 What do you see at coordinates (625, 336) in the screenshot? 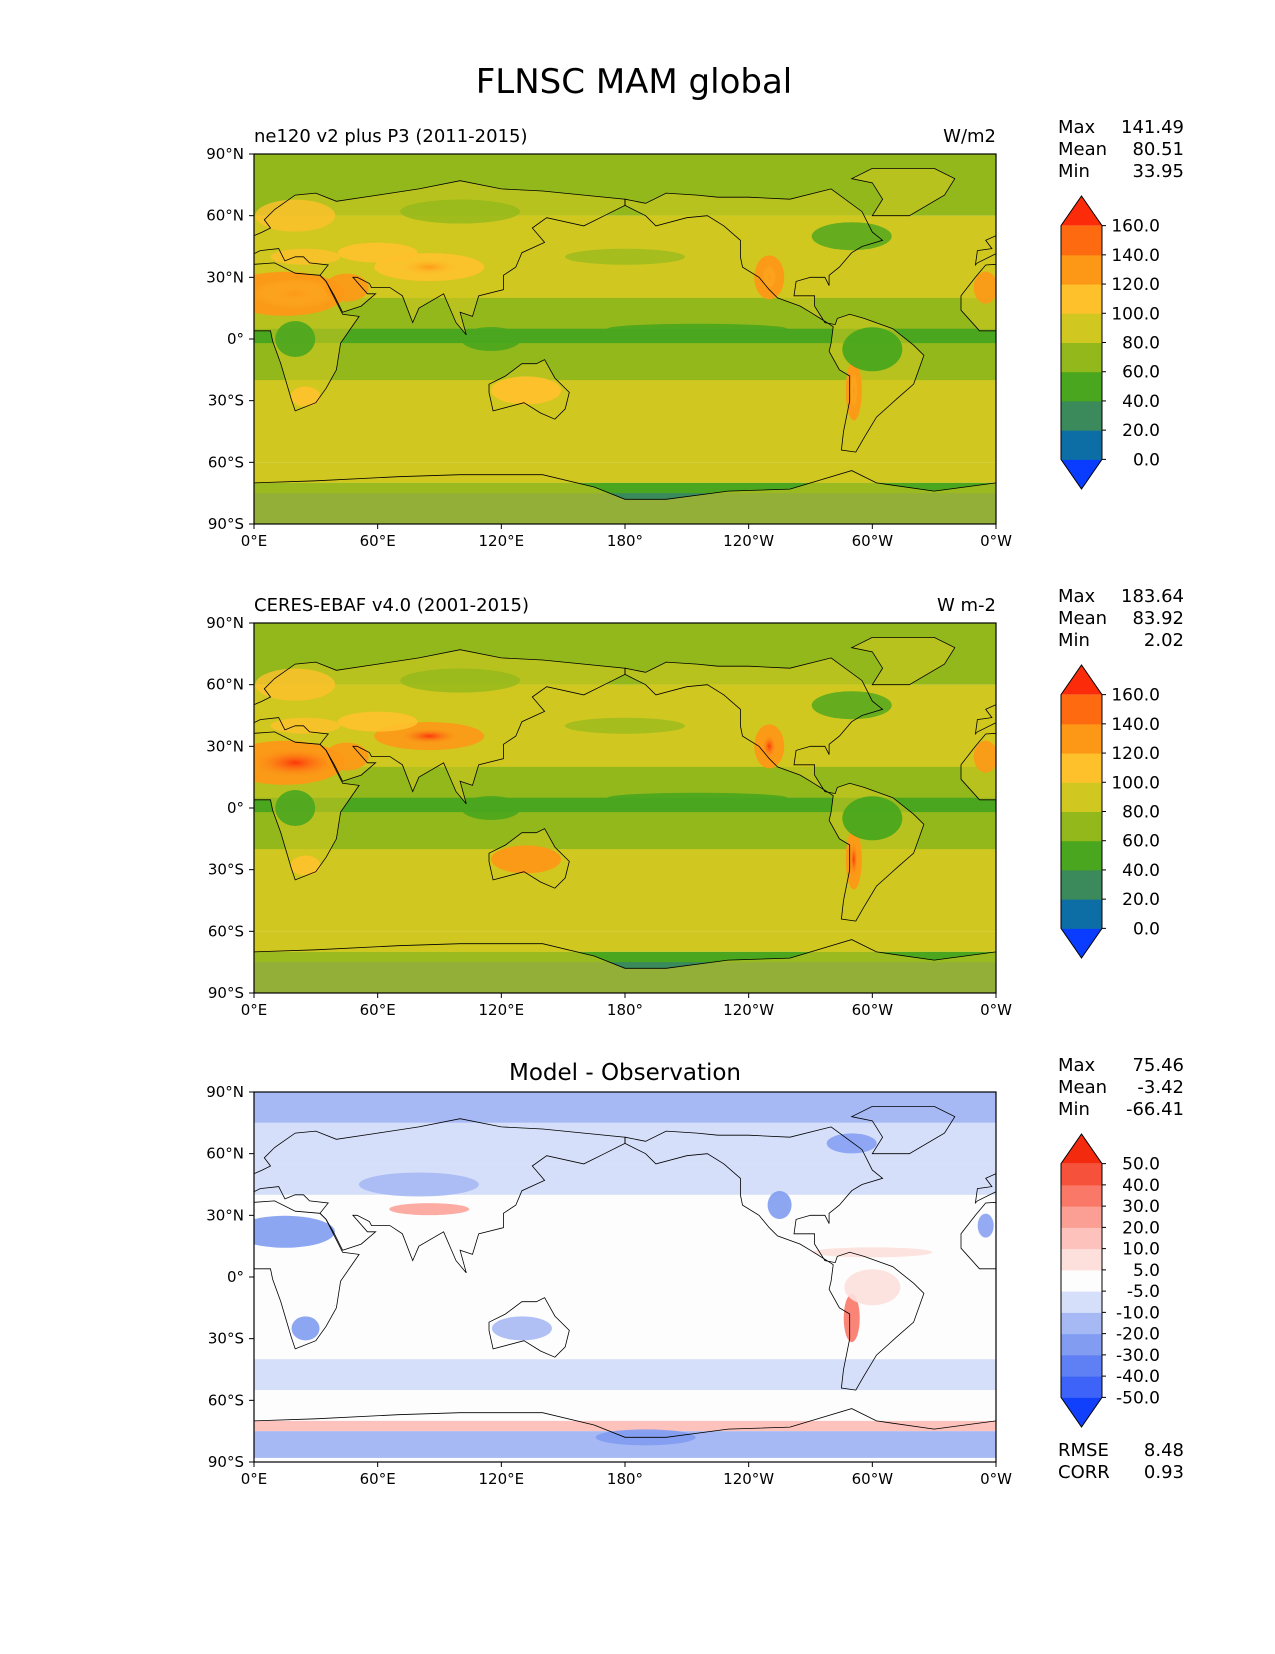
I see `field-band-itcz` at bounding box center [625, 336].